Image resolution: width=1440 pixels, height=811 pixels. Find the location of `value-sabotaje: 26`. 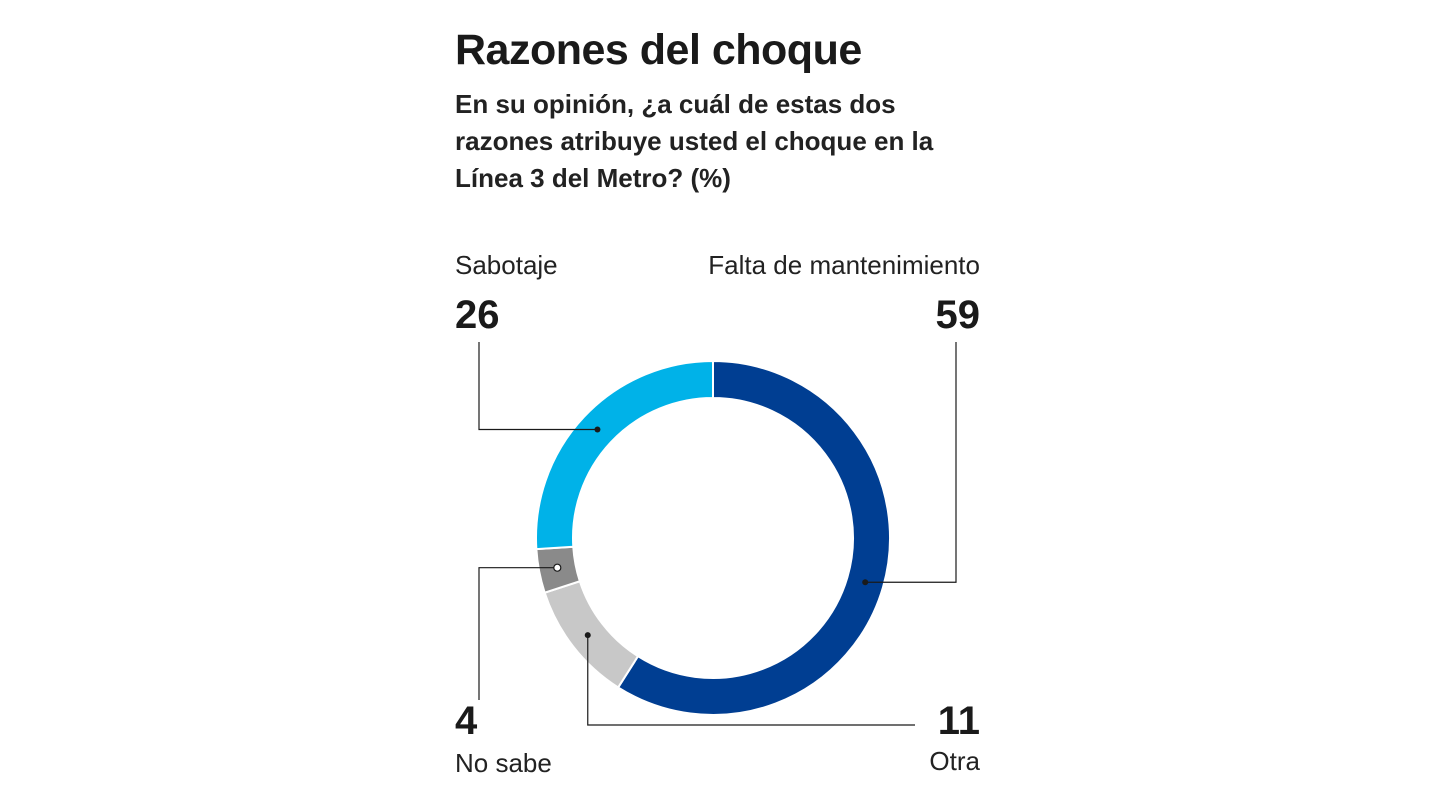

value-sabotaje: 26 is located at coordinates (477, 315).